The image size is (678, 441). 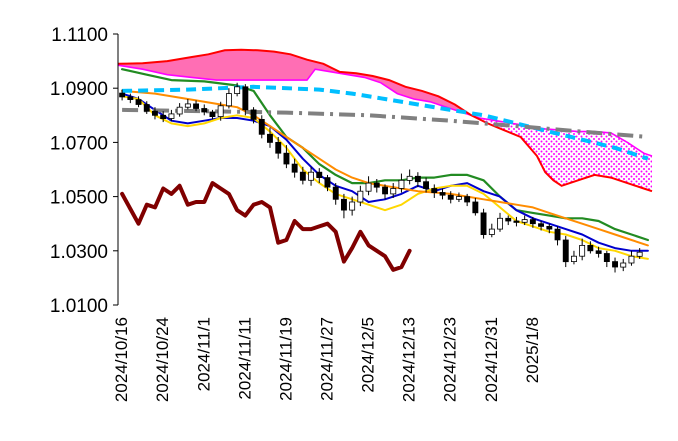 I want to click on x-tick-label: 2024/10/24, so click(x=162, y=359).